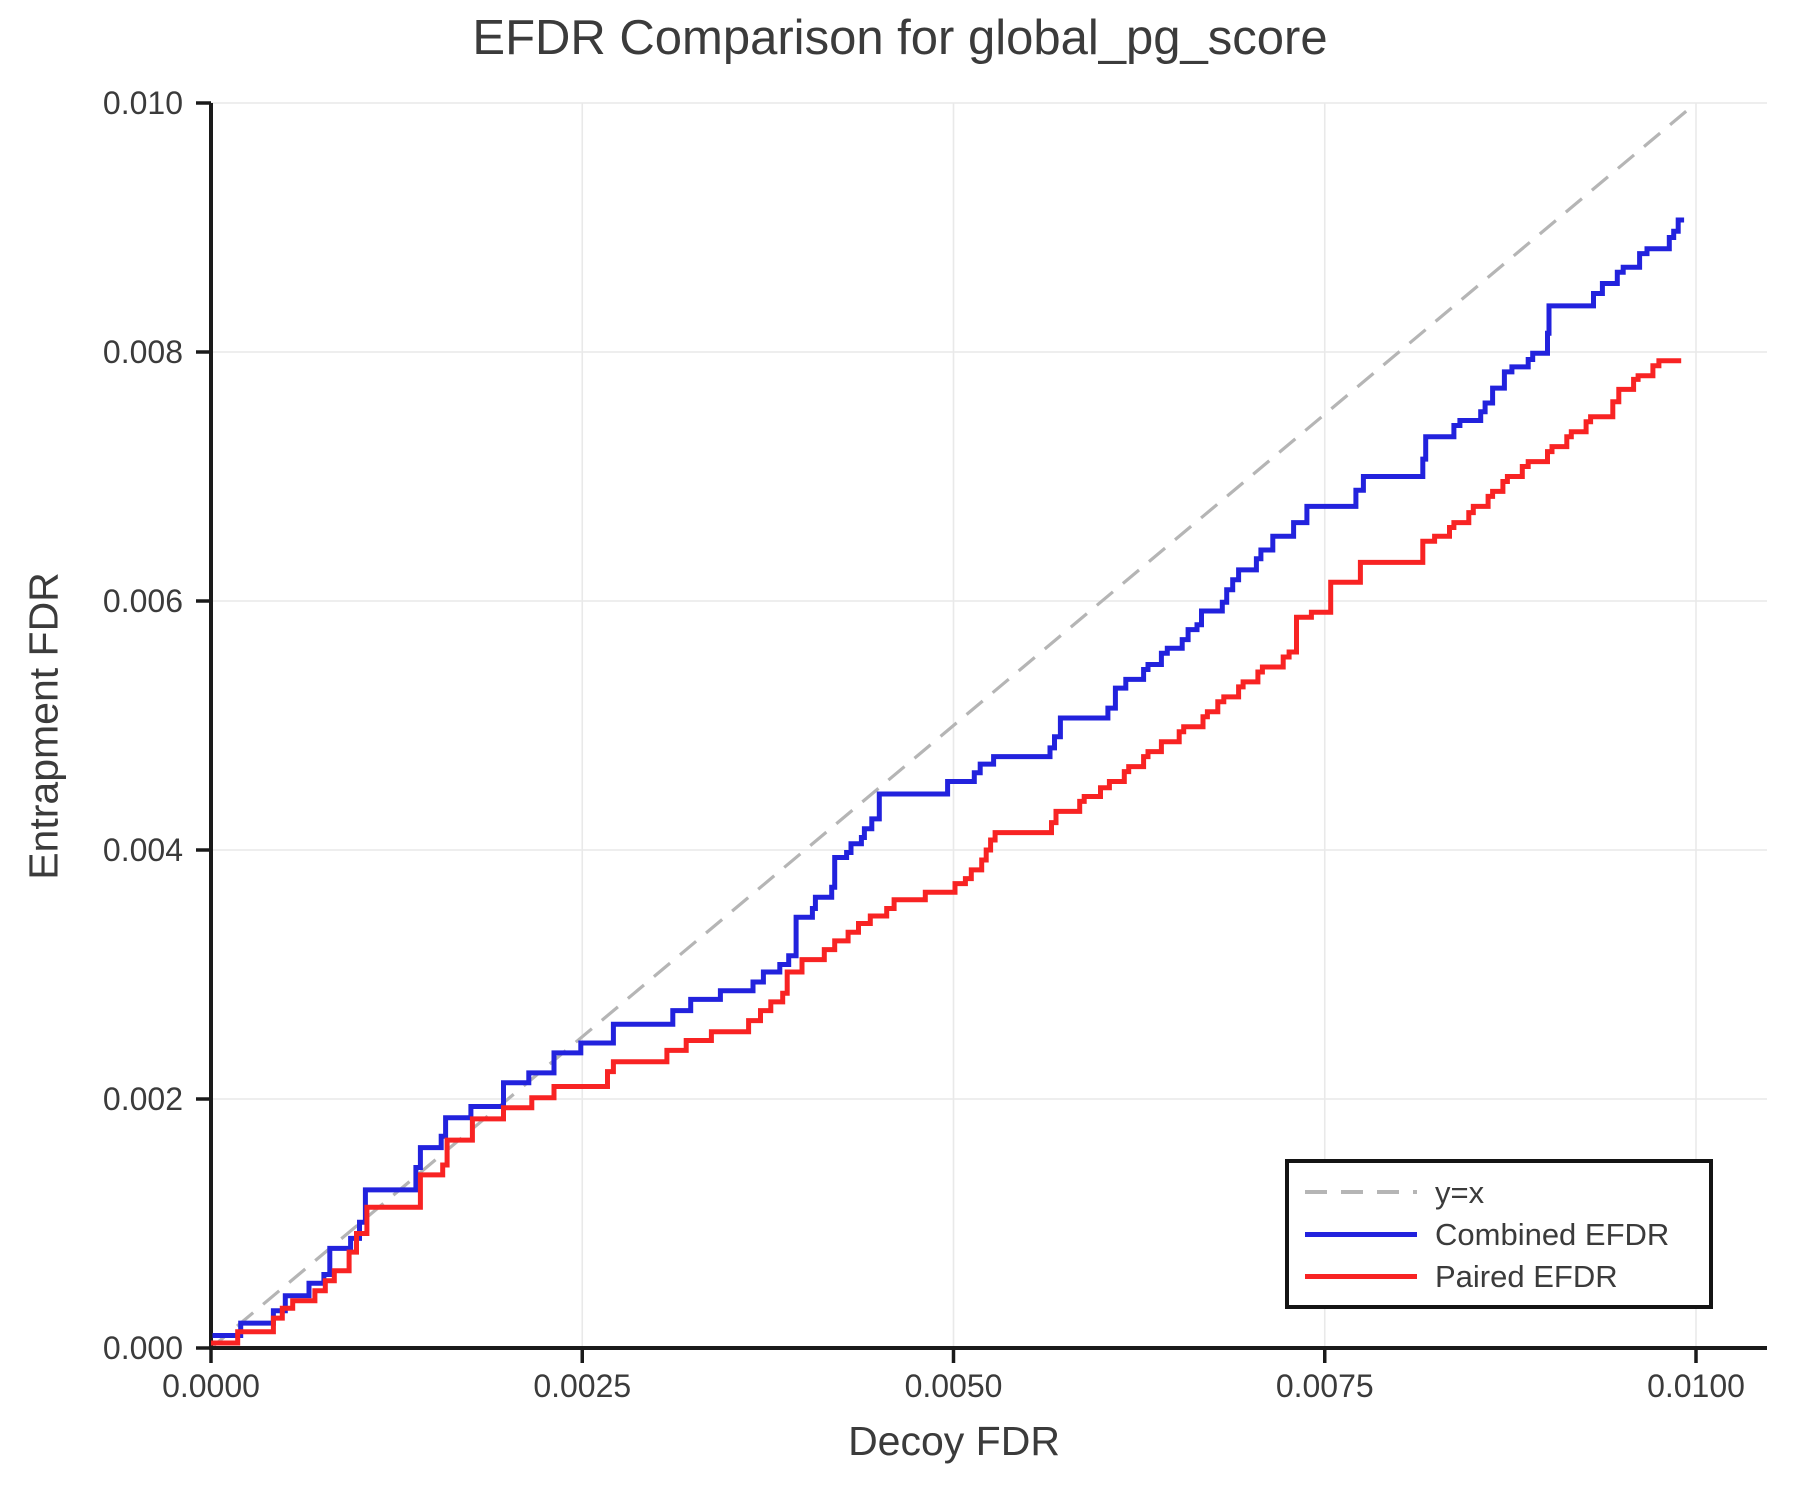  I want to click on legend-swatch-paired-line, so click(1361, 1276).